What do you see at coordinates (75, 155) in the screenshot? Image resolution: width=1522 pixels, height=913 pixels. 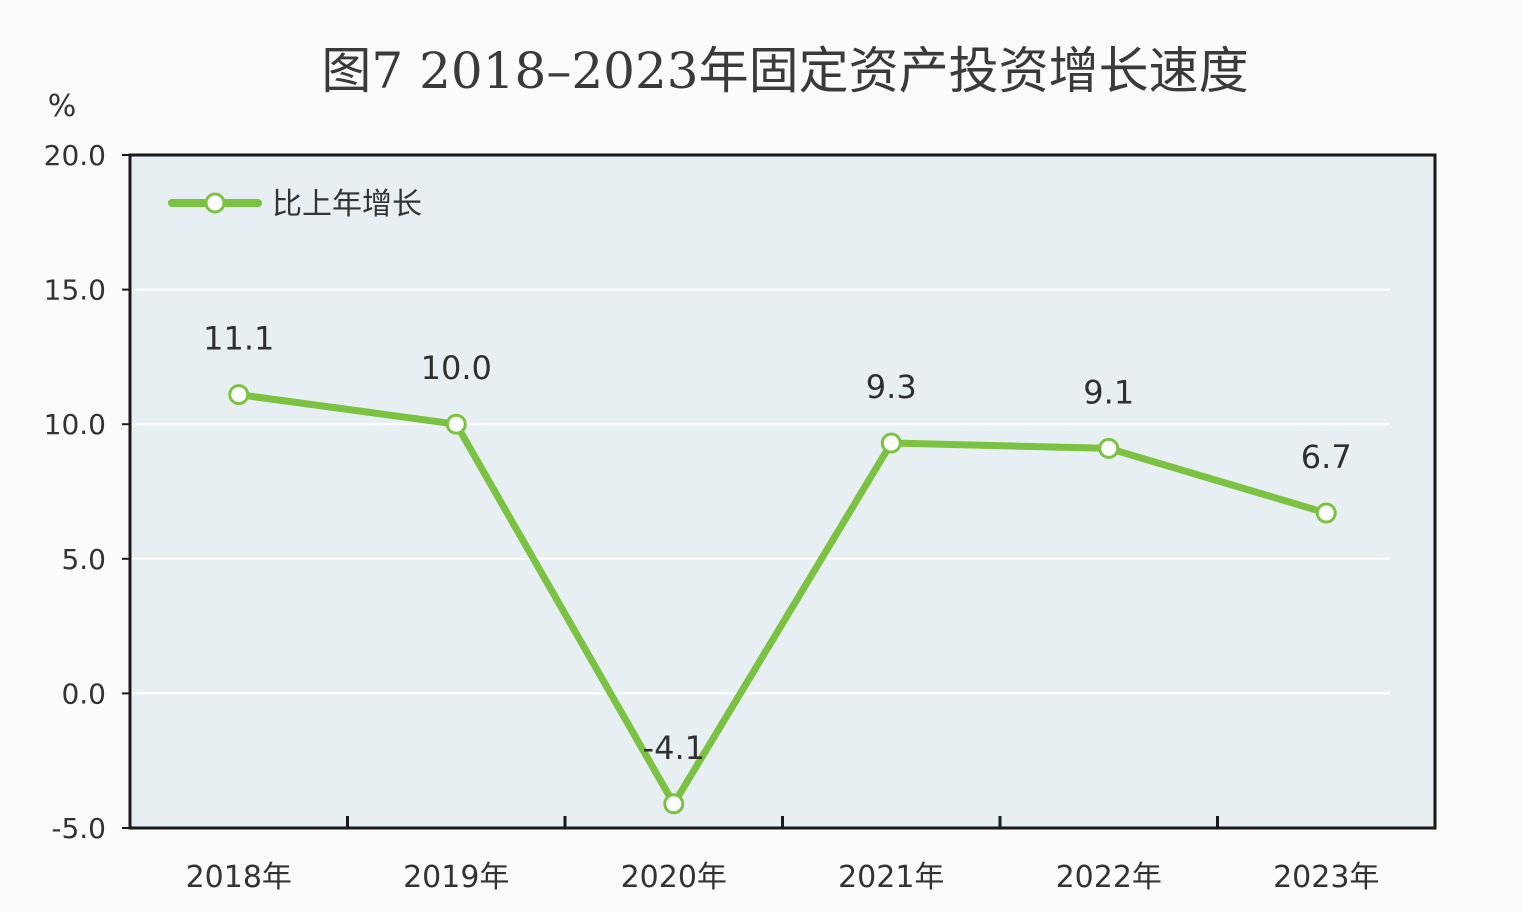 I see `y-tick-label: 20.0` at bounding box center [75, 155].